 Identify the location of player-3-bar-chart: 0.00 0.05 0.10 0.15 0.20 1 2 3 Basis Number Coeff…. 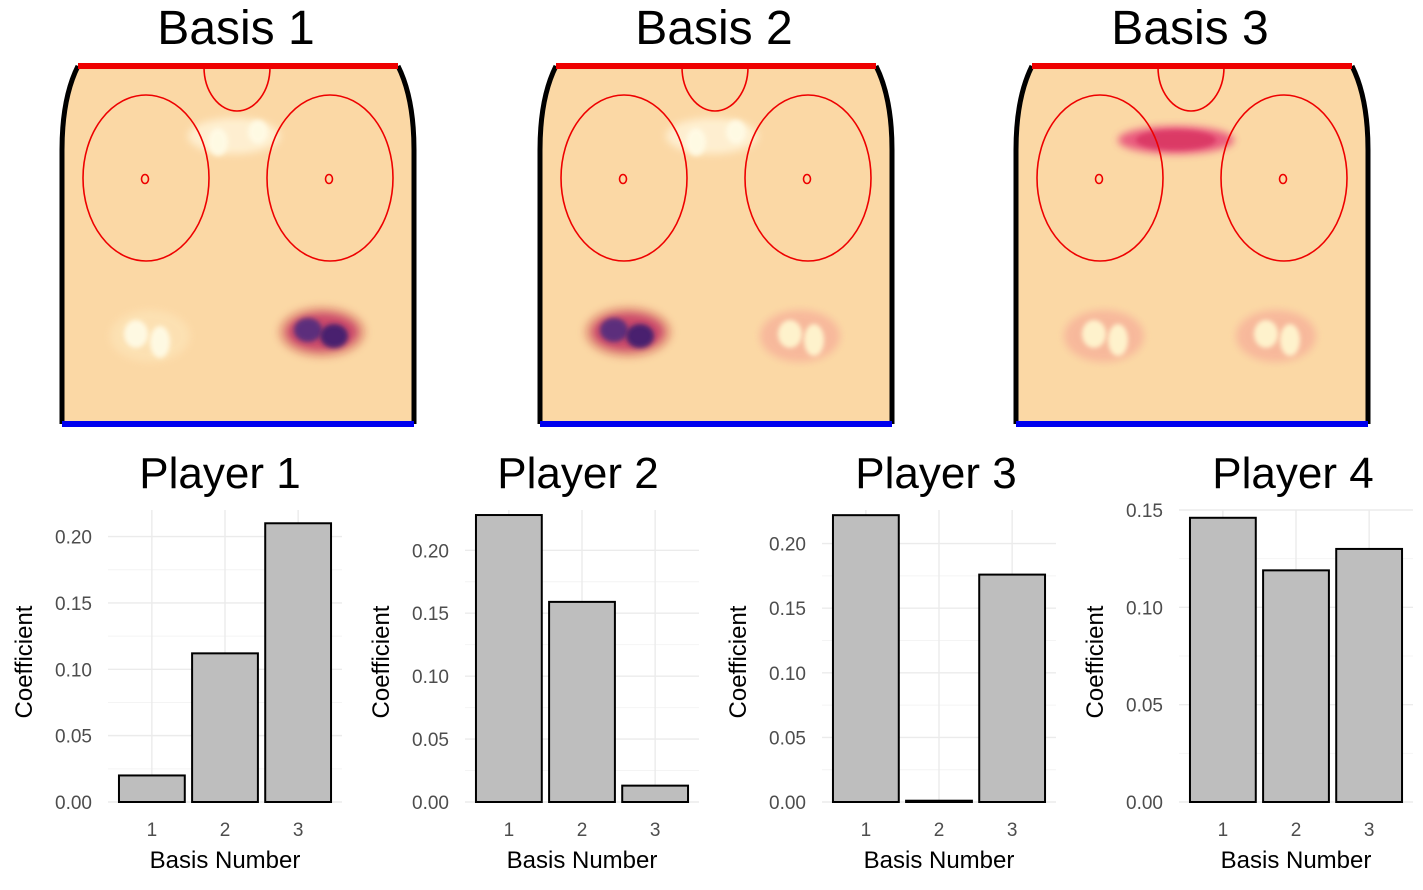
(890, 692).